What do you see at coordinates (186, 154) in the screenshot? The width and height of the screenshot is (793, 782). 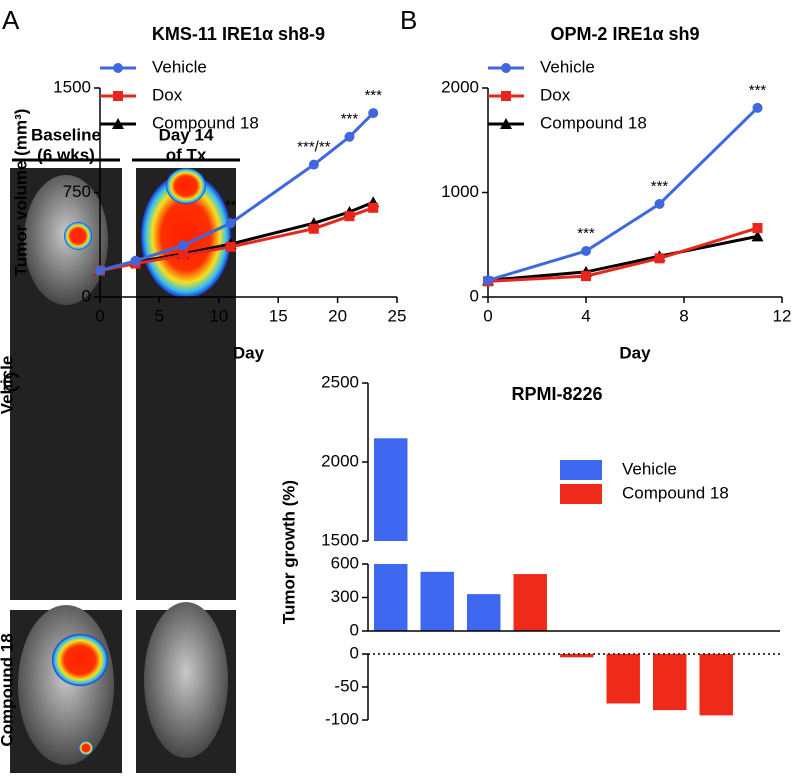 I see `image-column-label: of Tx` at bounding box center [186, 154].